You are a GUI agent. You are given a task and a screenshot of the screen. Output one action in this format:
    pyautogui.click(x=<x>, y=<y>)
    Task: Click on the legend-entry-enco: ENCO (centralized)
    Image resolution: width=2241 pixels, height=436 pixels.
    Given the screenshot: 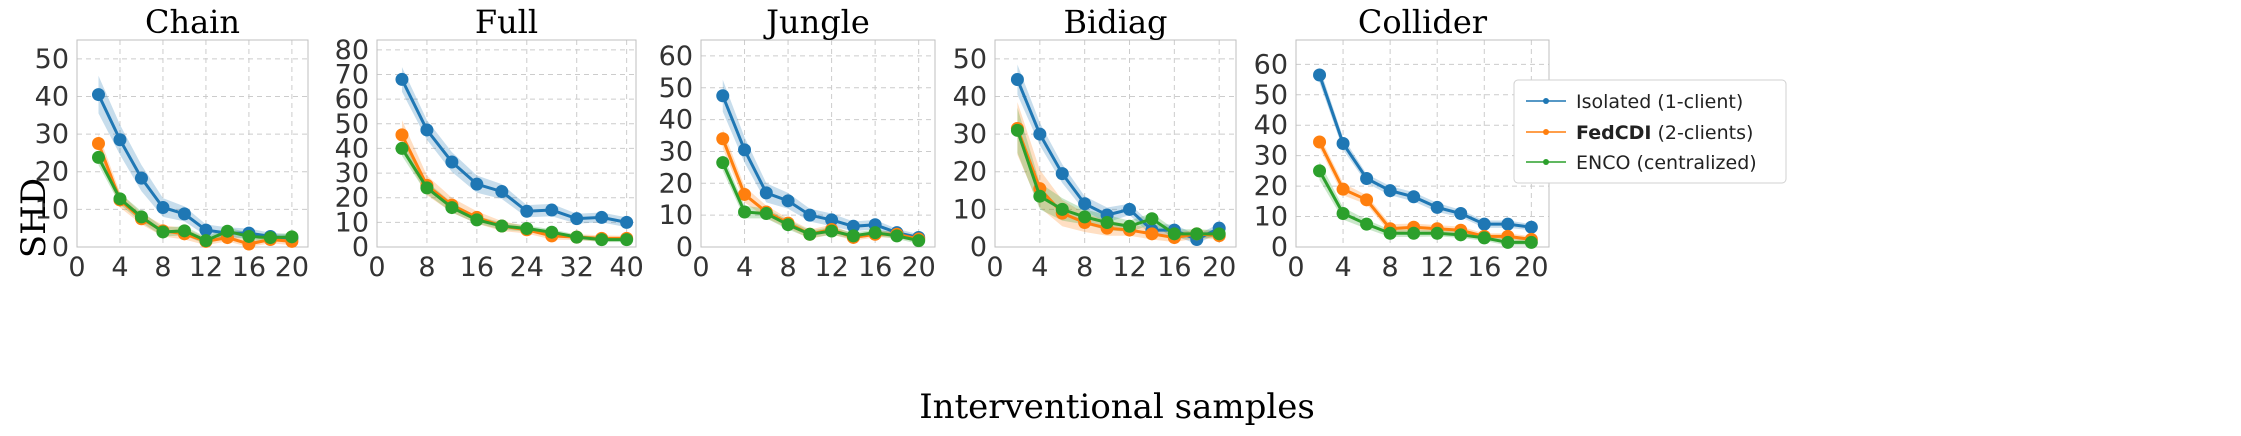 What is the action you would take?
    pyautogui.click(x=1641, y=163)
    